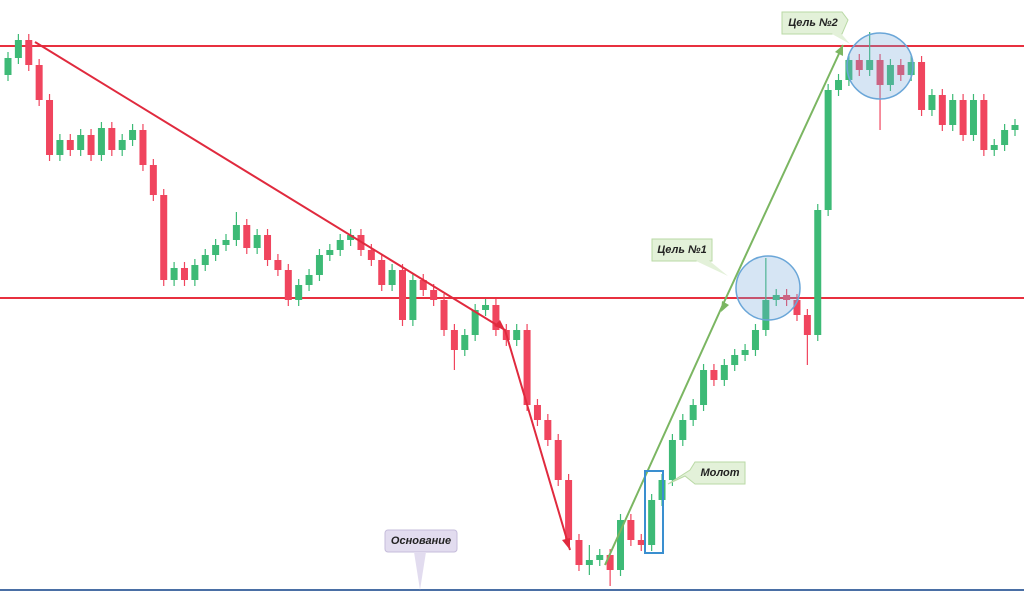 The height and width of the screenshot is (606, 1024). Describe the element at coordinates (654, 512) in the screenshot. I see `hammer-box` at that location.